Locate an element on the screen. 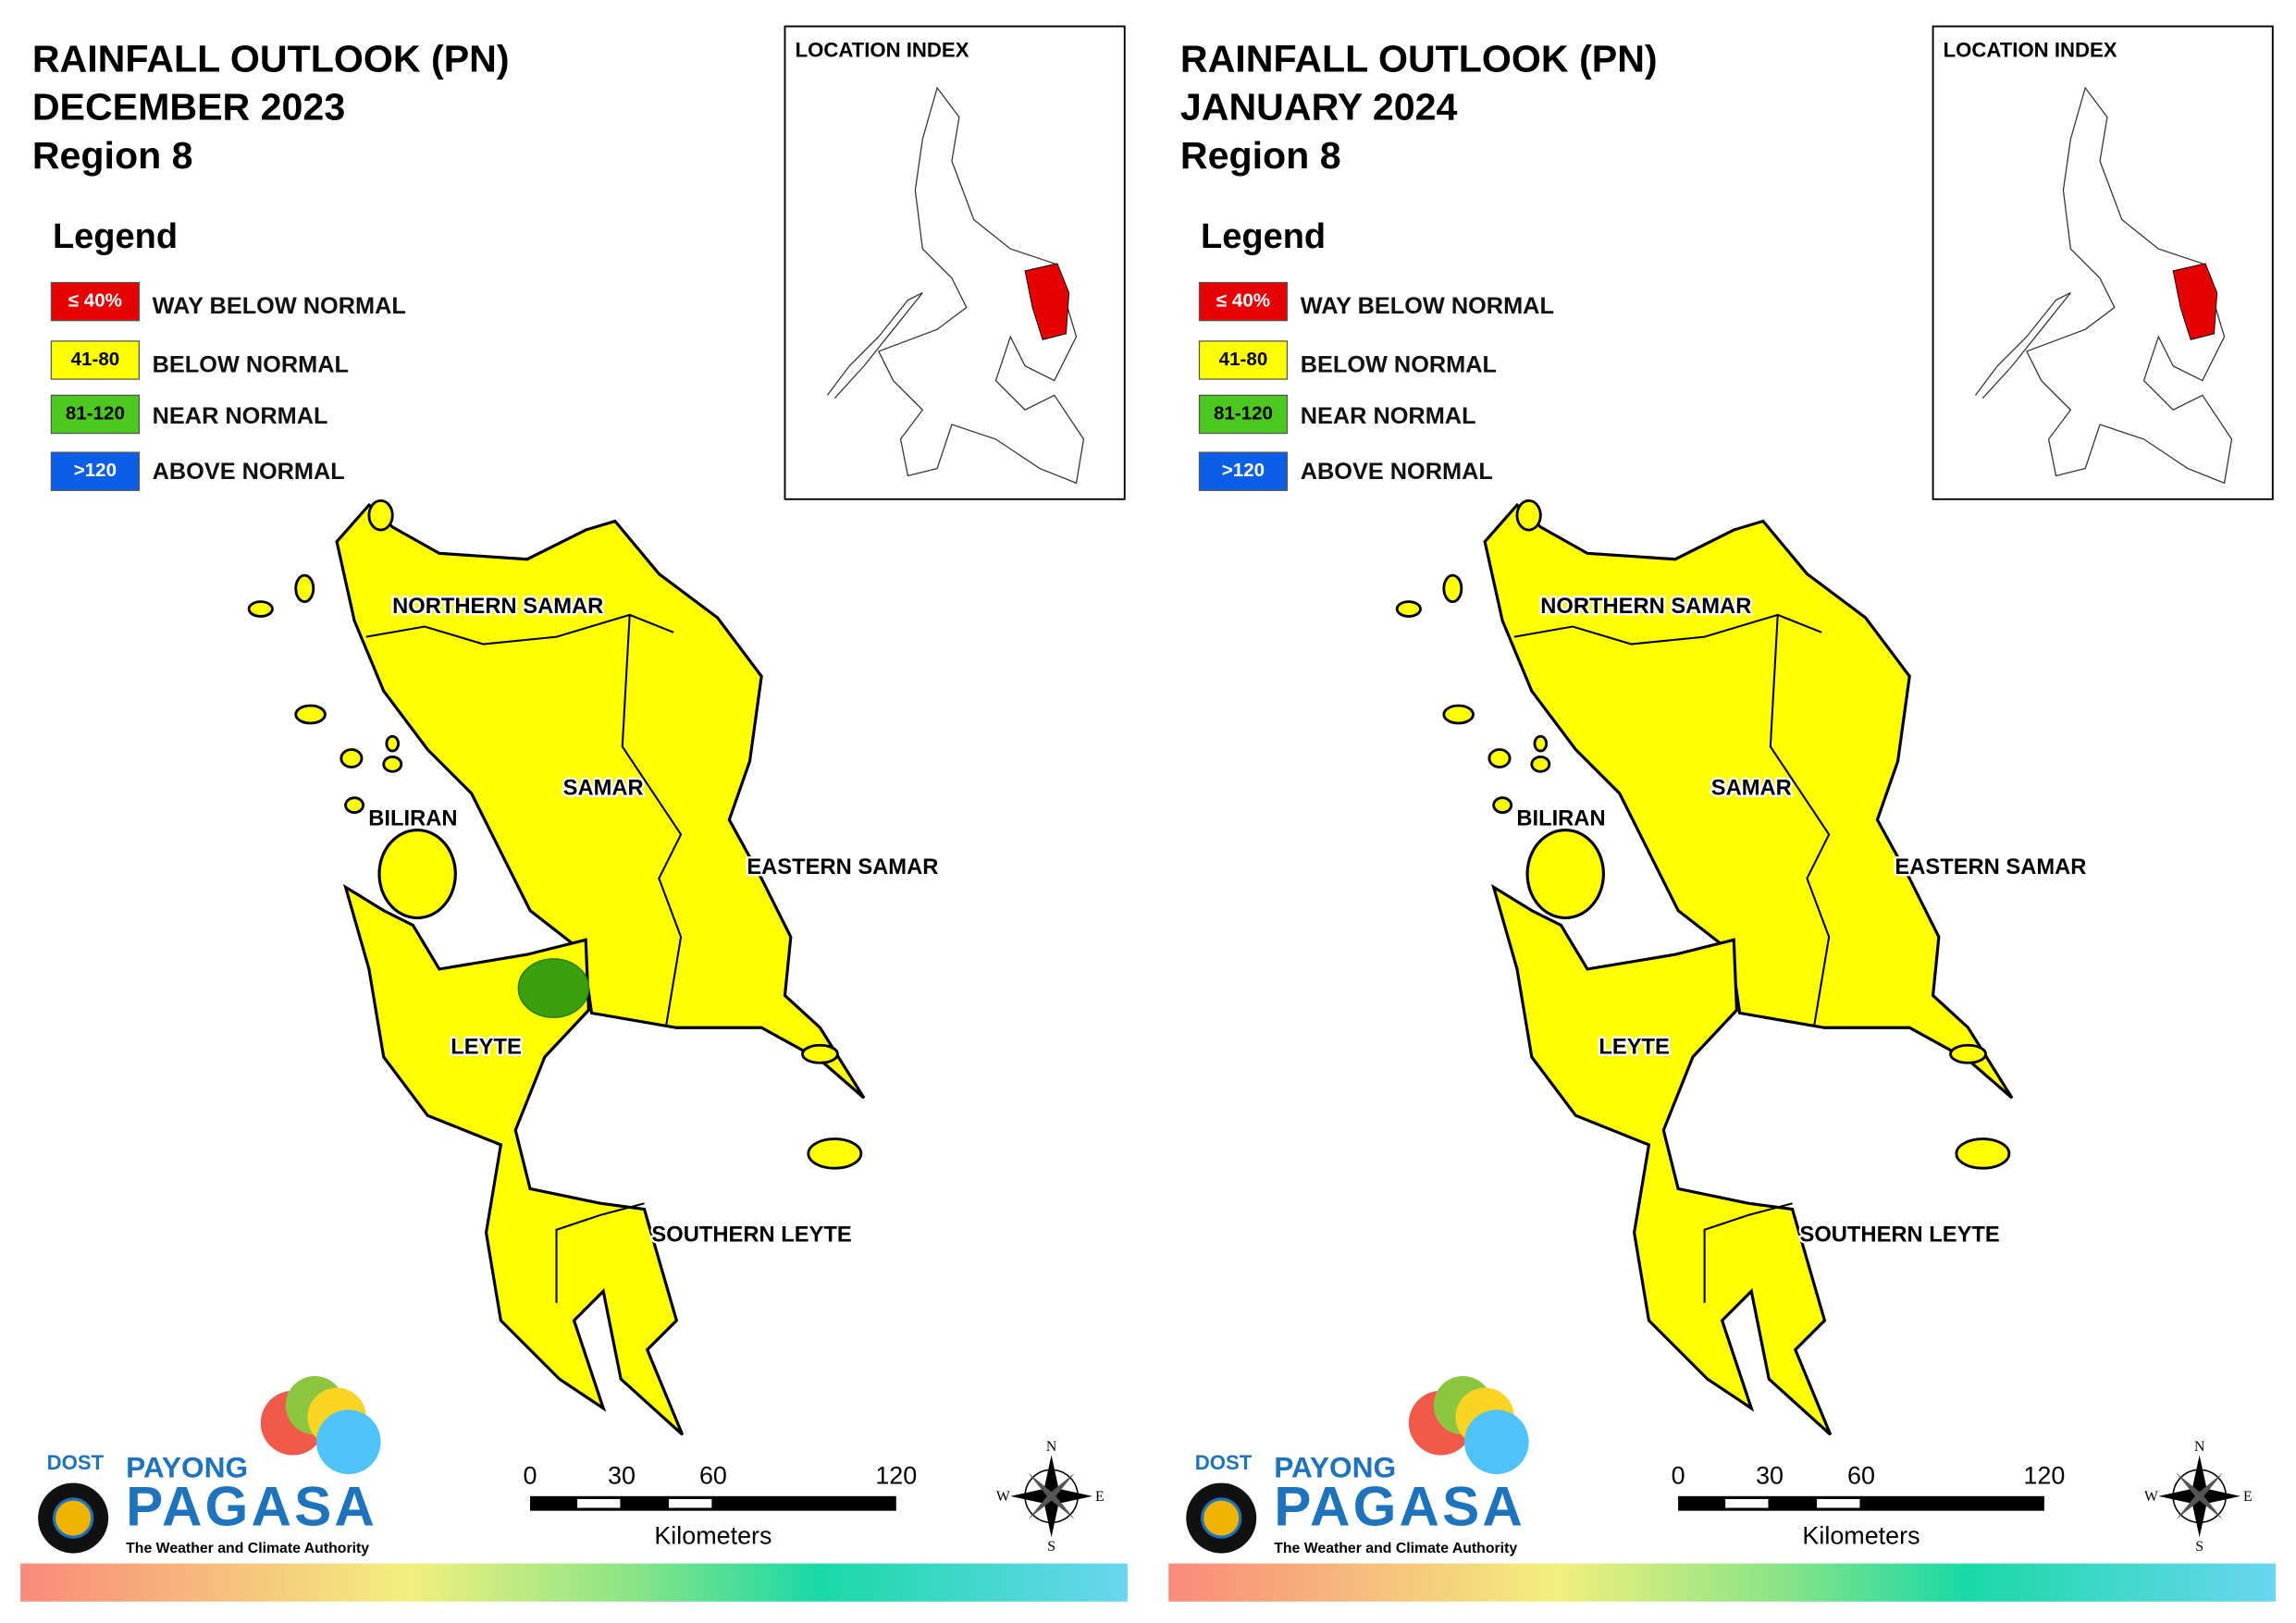 Image resolution: width=2296 pixels, height=1623 pixels. logo-tagline: The Weather and Climate Authority is located at coordinates (247, 1548).